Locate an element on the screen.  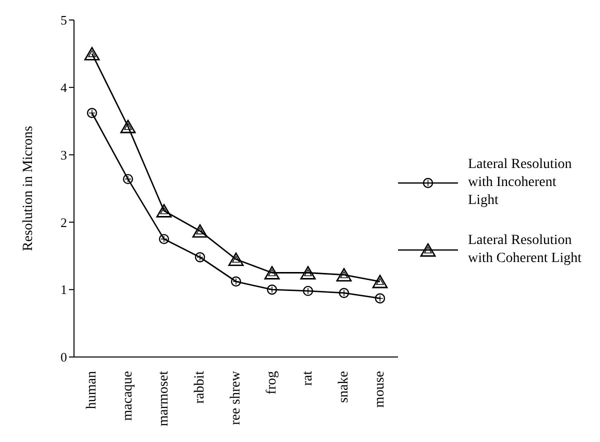
legend-label: Lateral Resolution with Incoherent Light is located at coordinates (520, 183).